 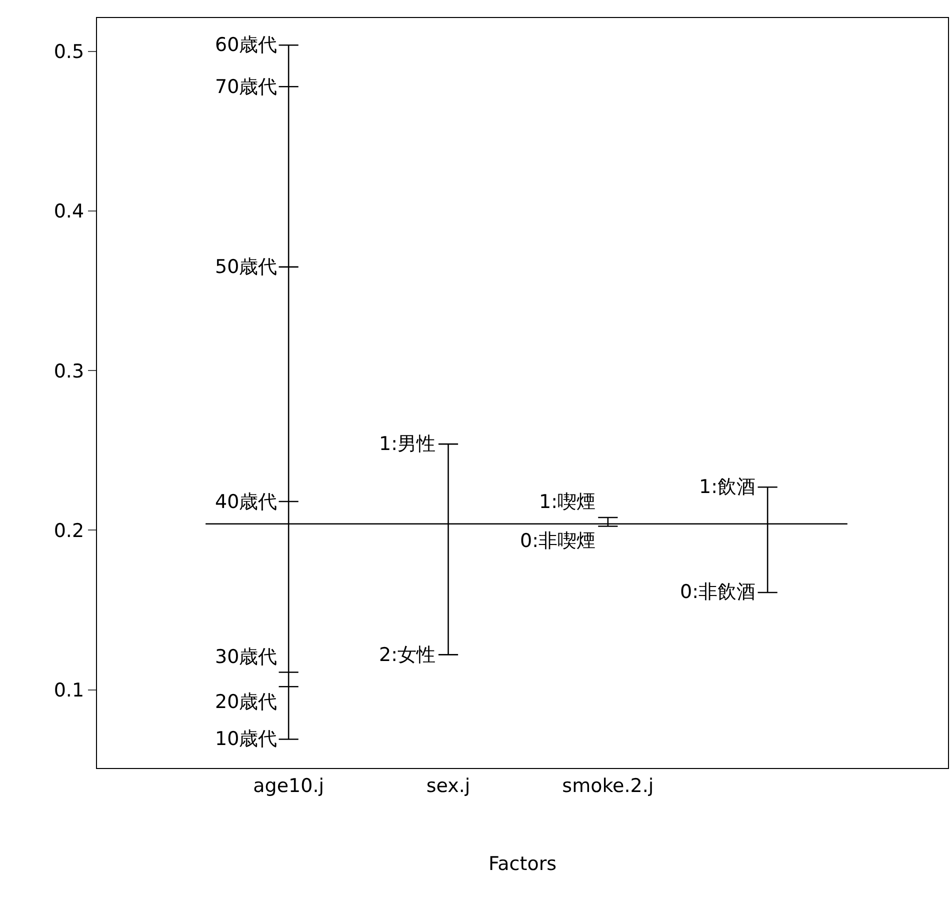 I want to click on annotation: 1:喫煙, so click(x=567, y=502).